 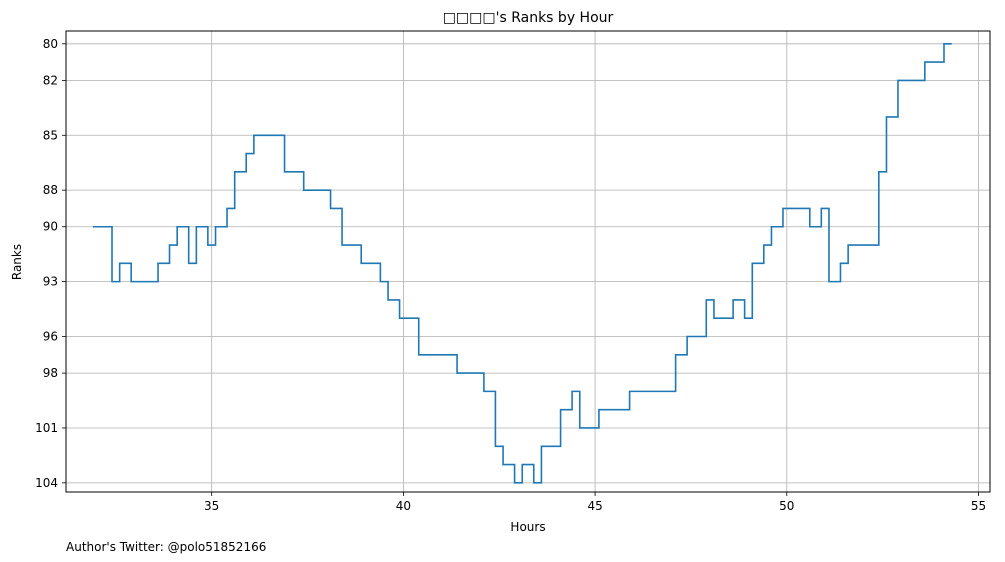 I want to click on y-axis-ticks: 80 82 85 88 90 93 96 98 101 104, so click(x=50, y=263).